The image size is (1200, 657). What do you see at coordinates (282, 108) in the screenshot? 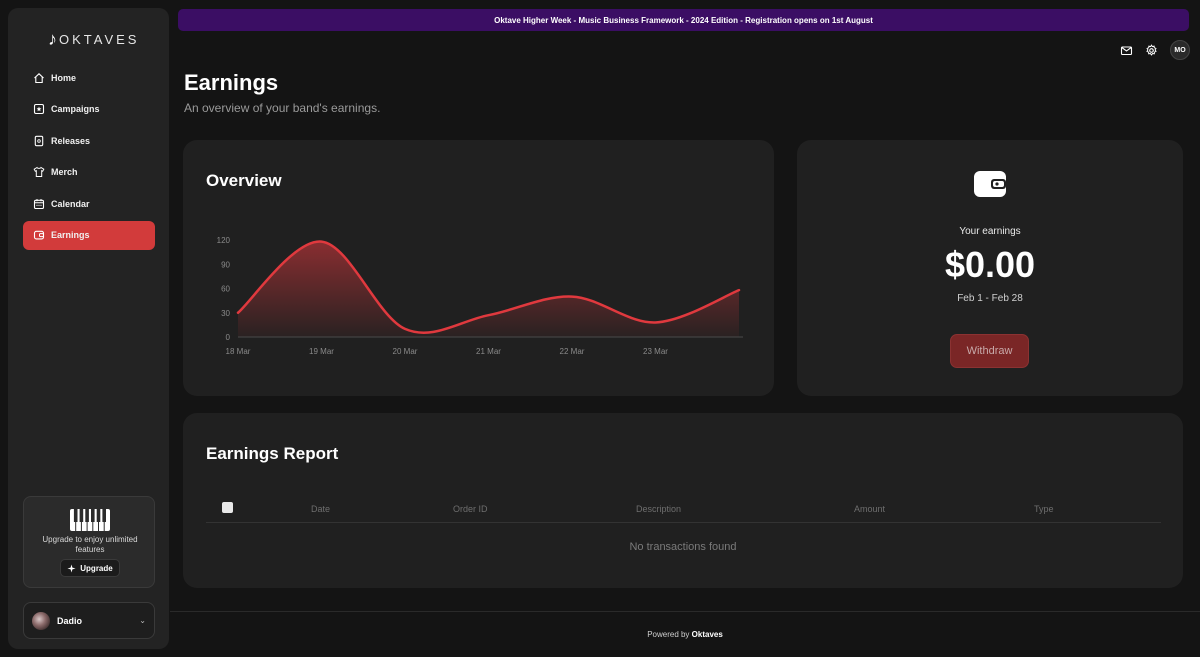
I see `page-subtitle: An overview of your band's earnings.` at bounding box center [282, 108].